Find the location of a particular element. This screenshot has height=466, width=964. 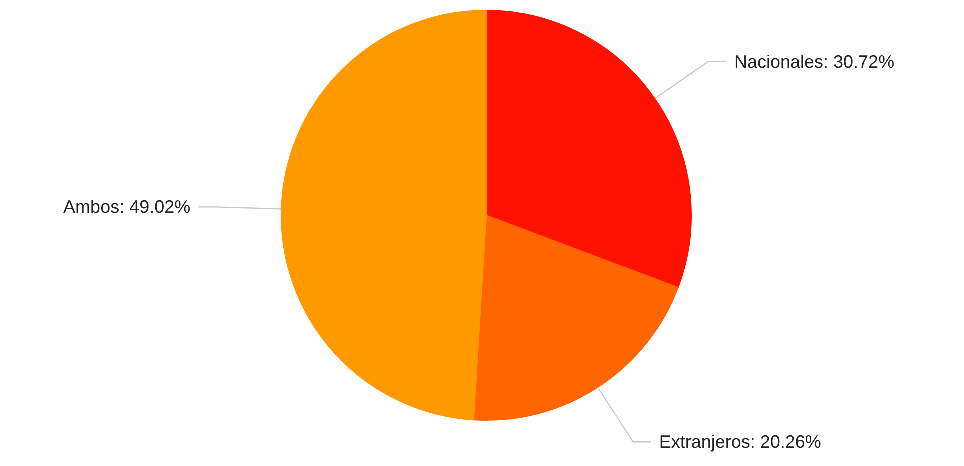

slice-label: Extranjeros: 20.26% is located at coordinates (740, 442).